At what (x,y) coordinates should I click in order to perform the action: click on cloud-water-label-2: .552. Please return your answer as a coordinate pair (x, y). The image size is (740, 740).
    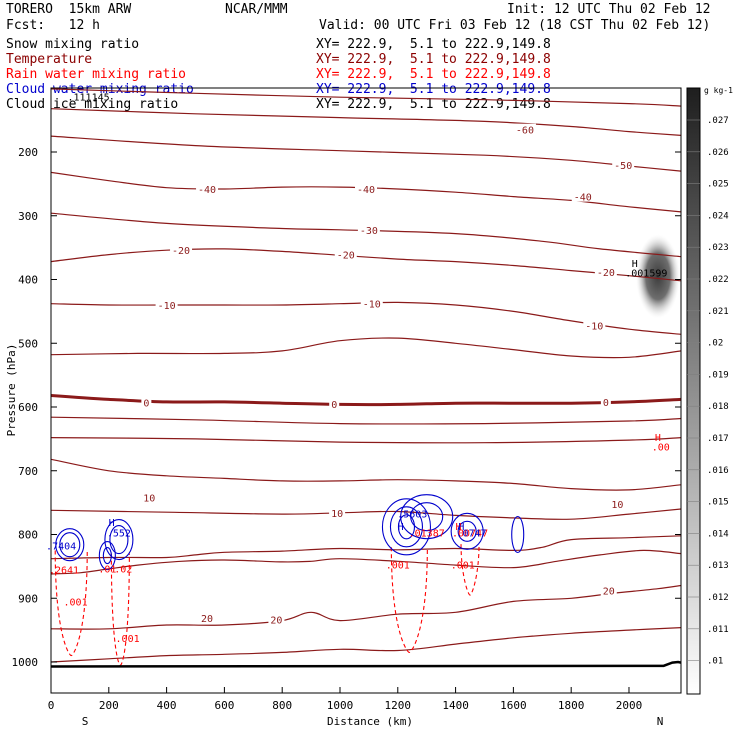
    Looking at the image, I should click on (119, 534).